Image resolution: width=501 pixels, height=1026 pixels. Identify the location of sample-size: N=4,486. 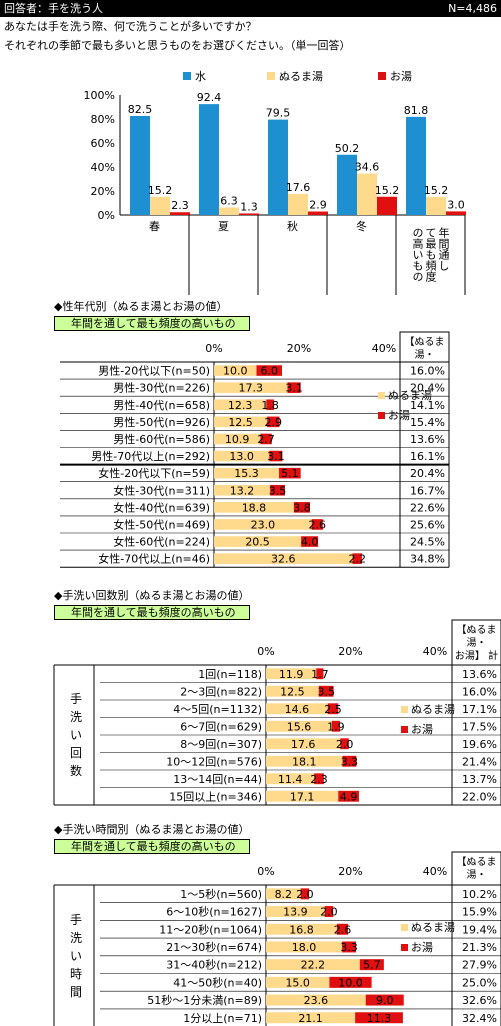
(472, 8).